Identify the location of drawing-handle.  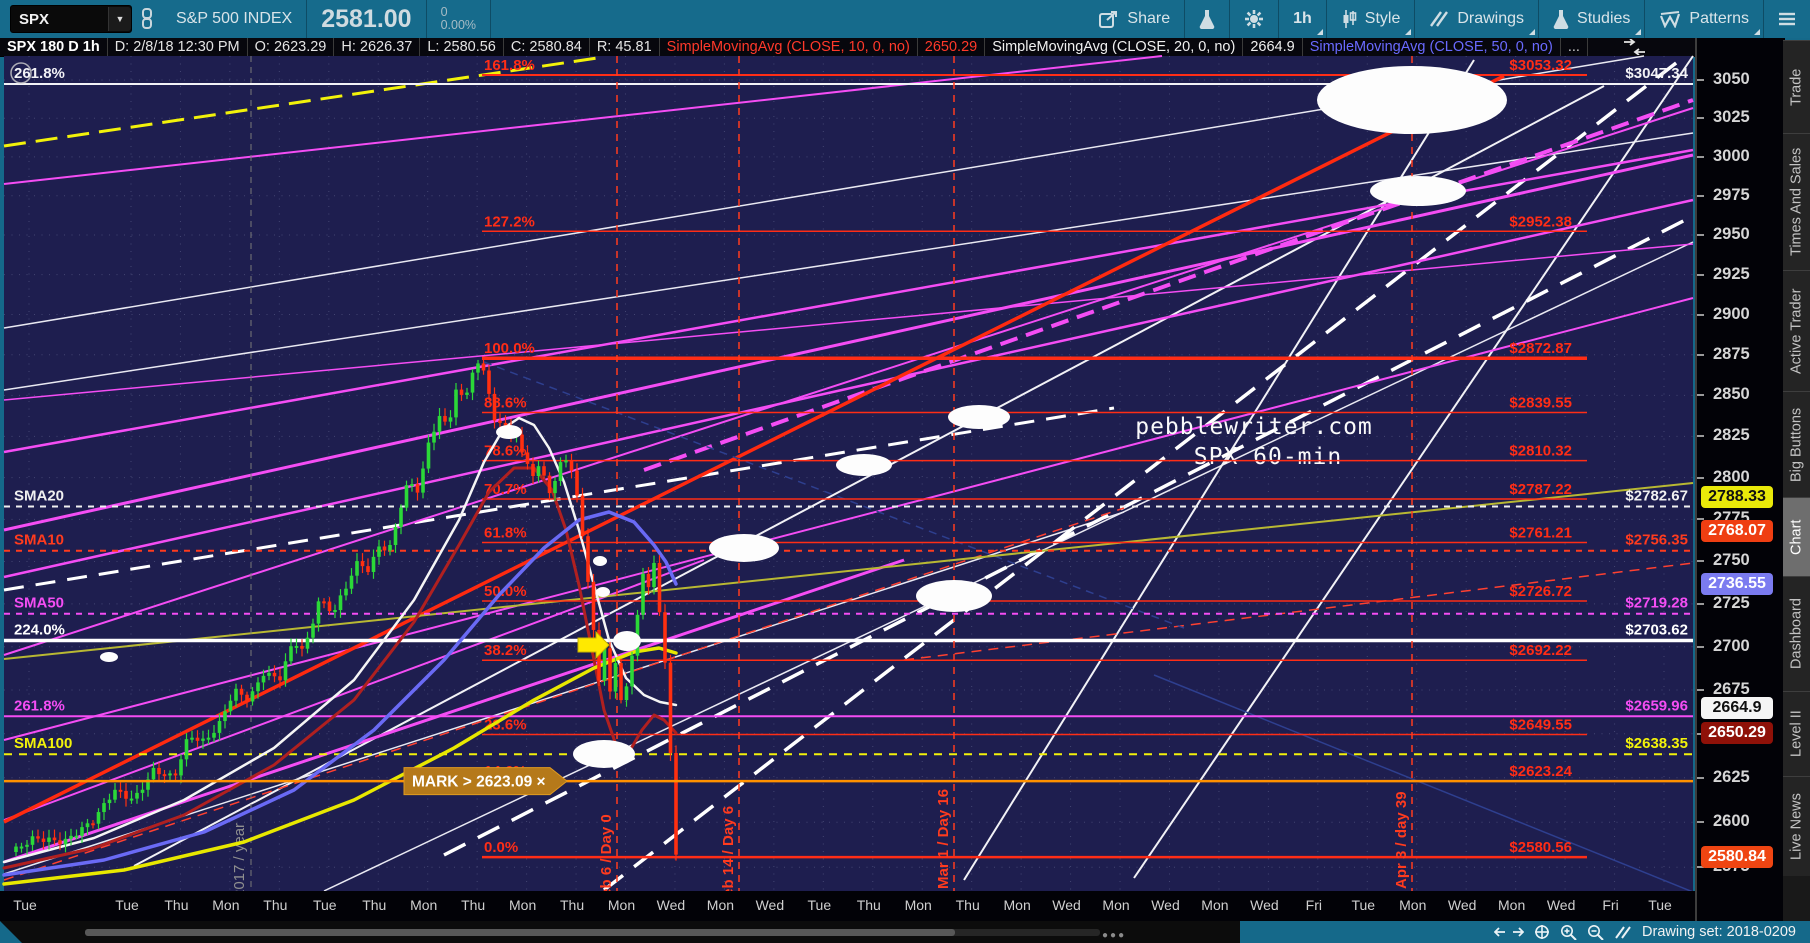
(21, 73).